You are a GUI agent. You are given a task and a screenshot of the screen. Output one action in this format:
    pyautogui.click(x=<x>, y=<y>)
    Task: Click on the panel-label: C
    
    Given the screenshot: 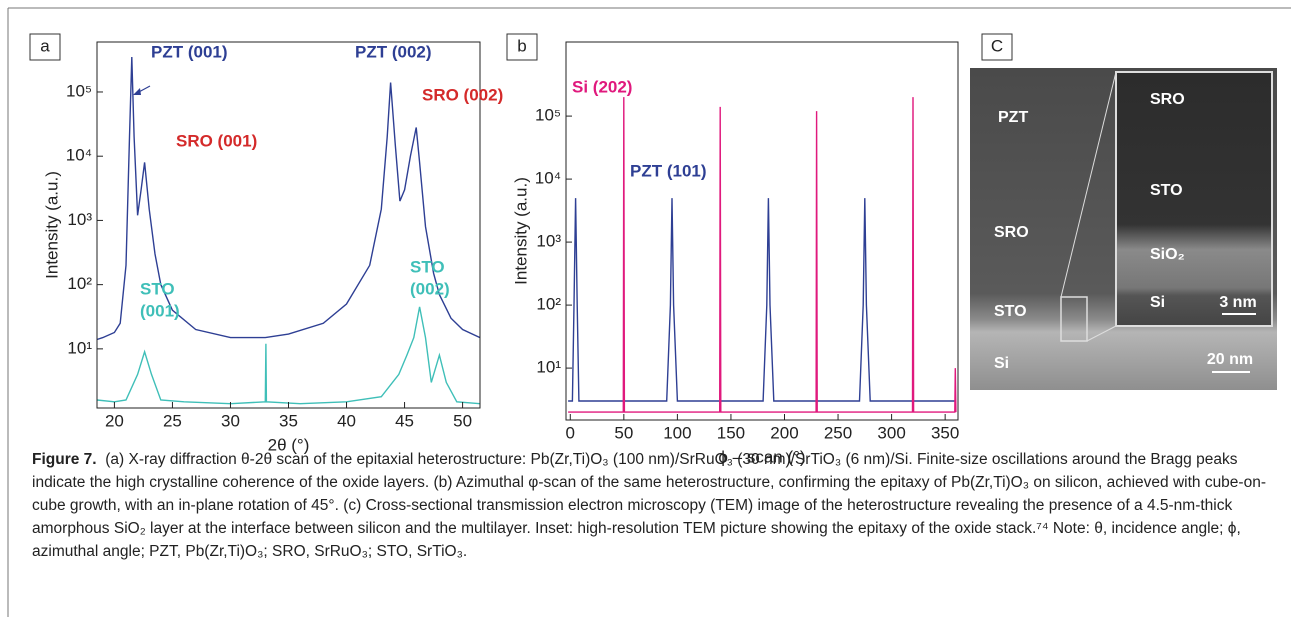 What is the action you would take?
    pyautogui.click(x=997, y=45)
    